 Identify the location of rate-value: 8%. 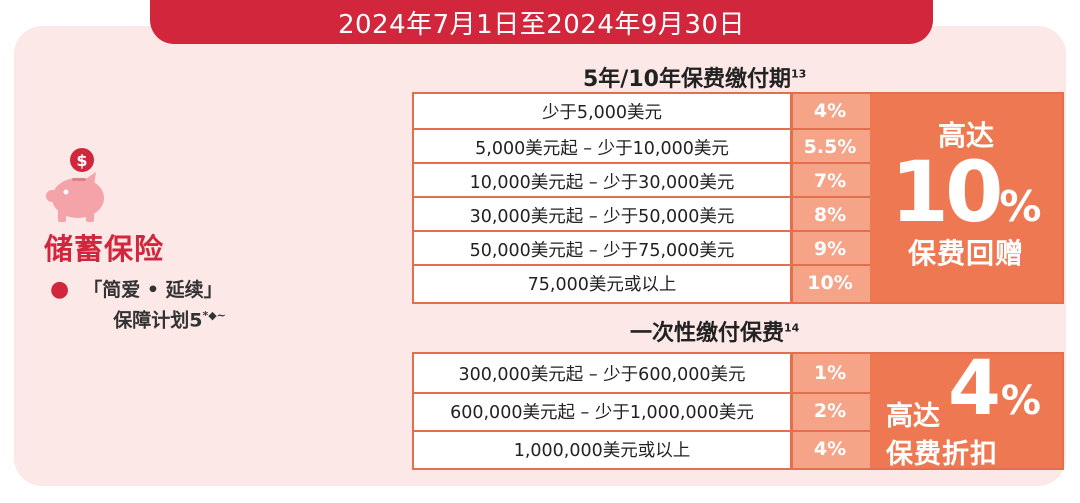
(830, 215).